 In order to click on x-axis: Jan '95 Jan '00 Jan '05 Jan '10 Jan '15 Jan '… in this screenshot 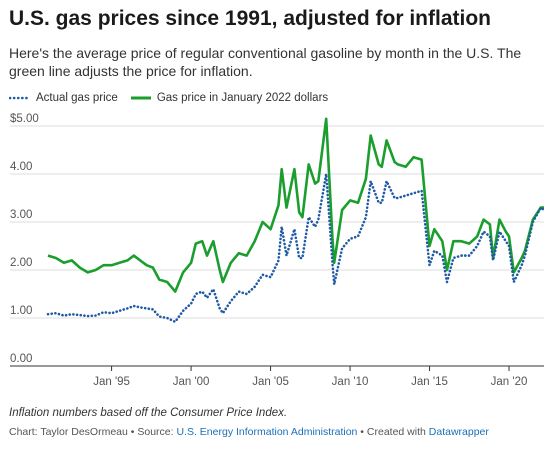, I will do `click(310, 377)`.